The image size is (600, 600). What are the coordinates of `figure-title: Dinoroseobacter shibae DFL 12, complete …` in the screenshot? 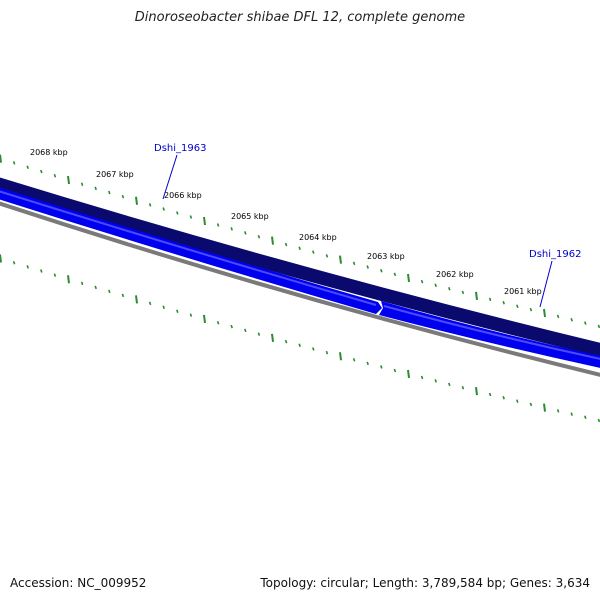 It's located at (300, 17).